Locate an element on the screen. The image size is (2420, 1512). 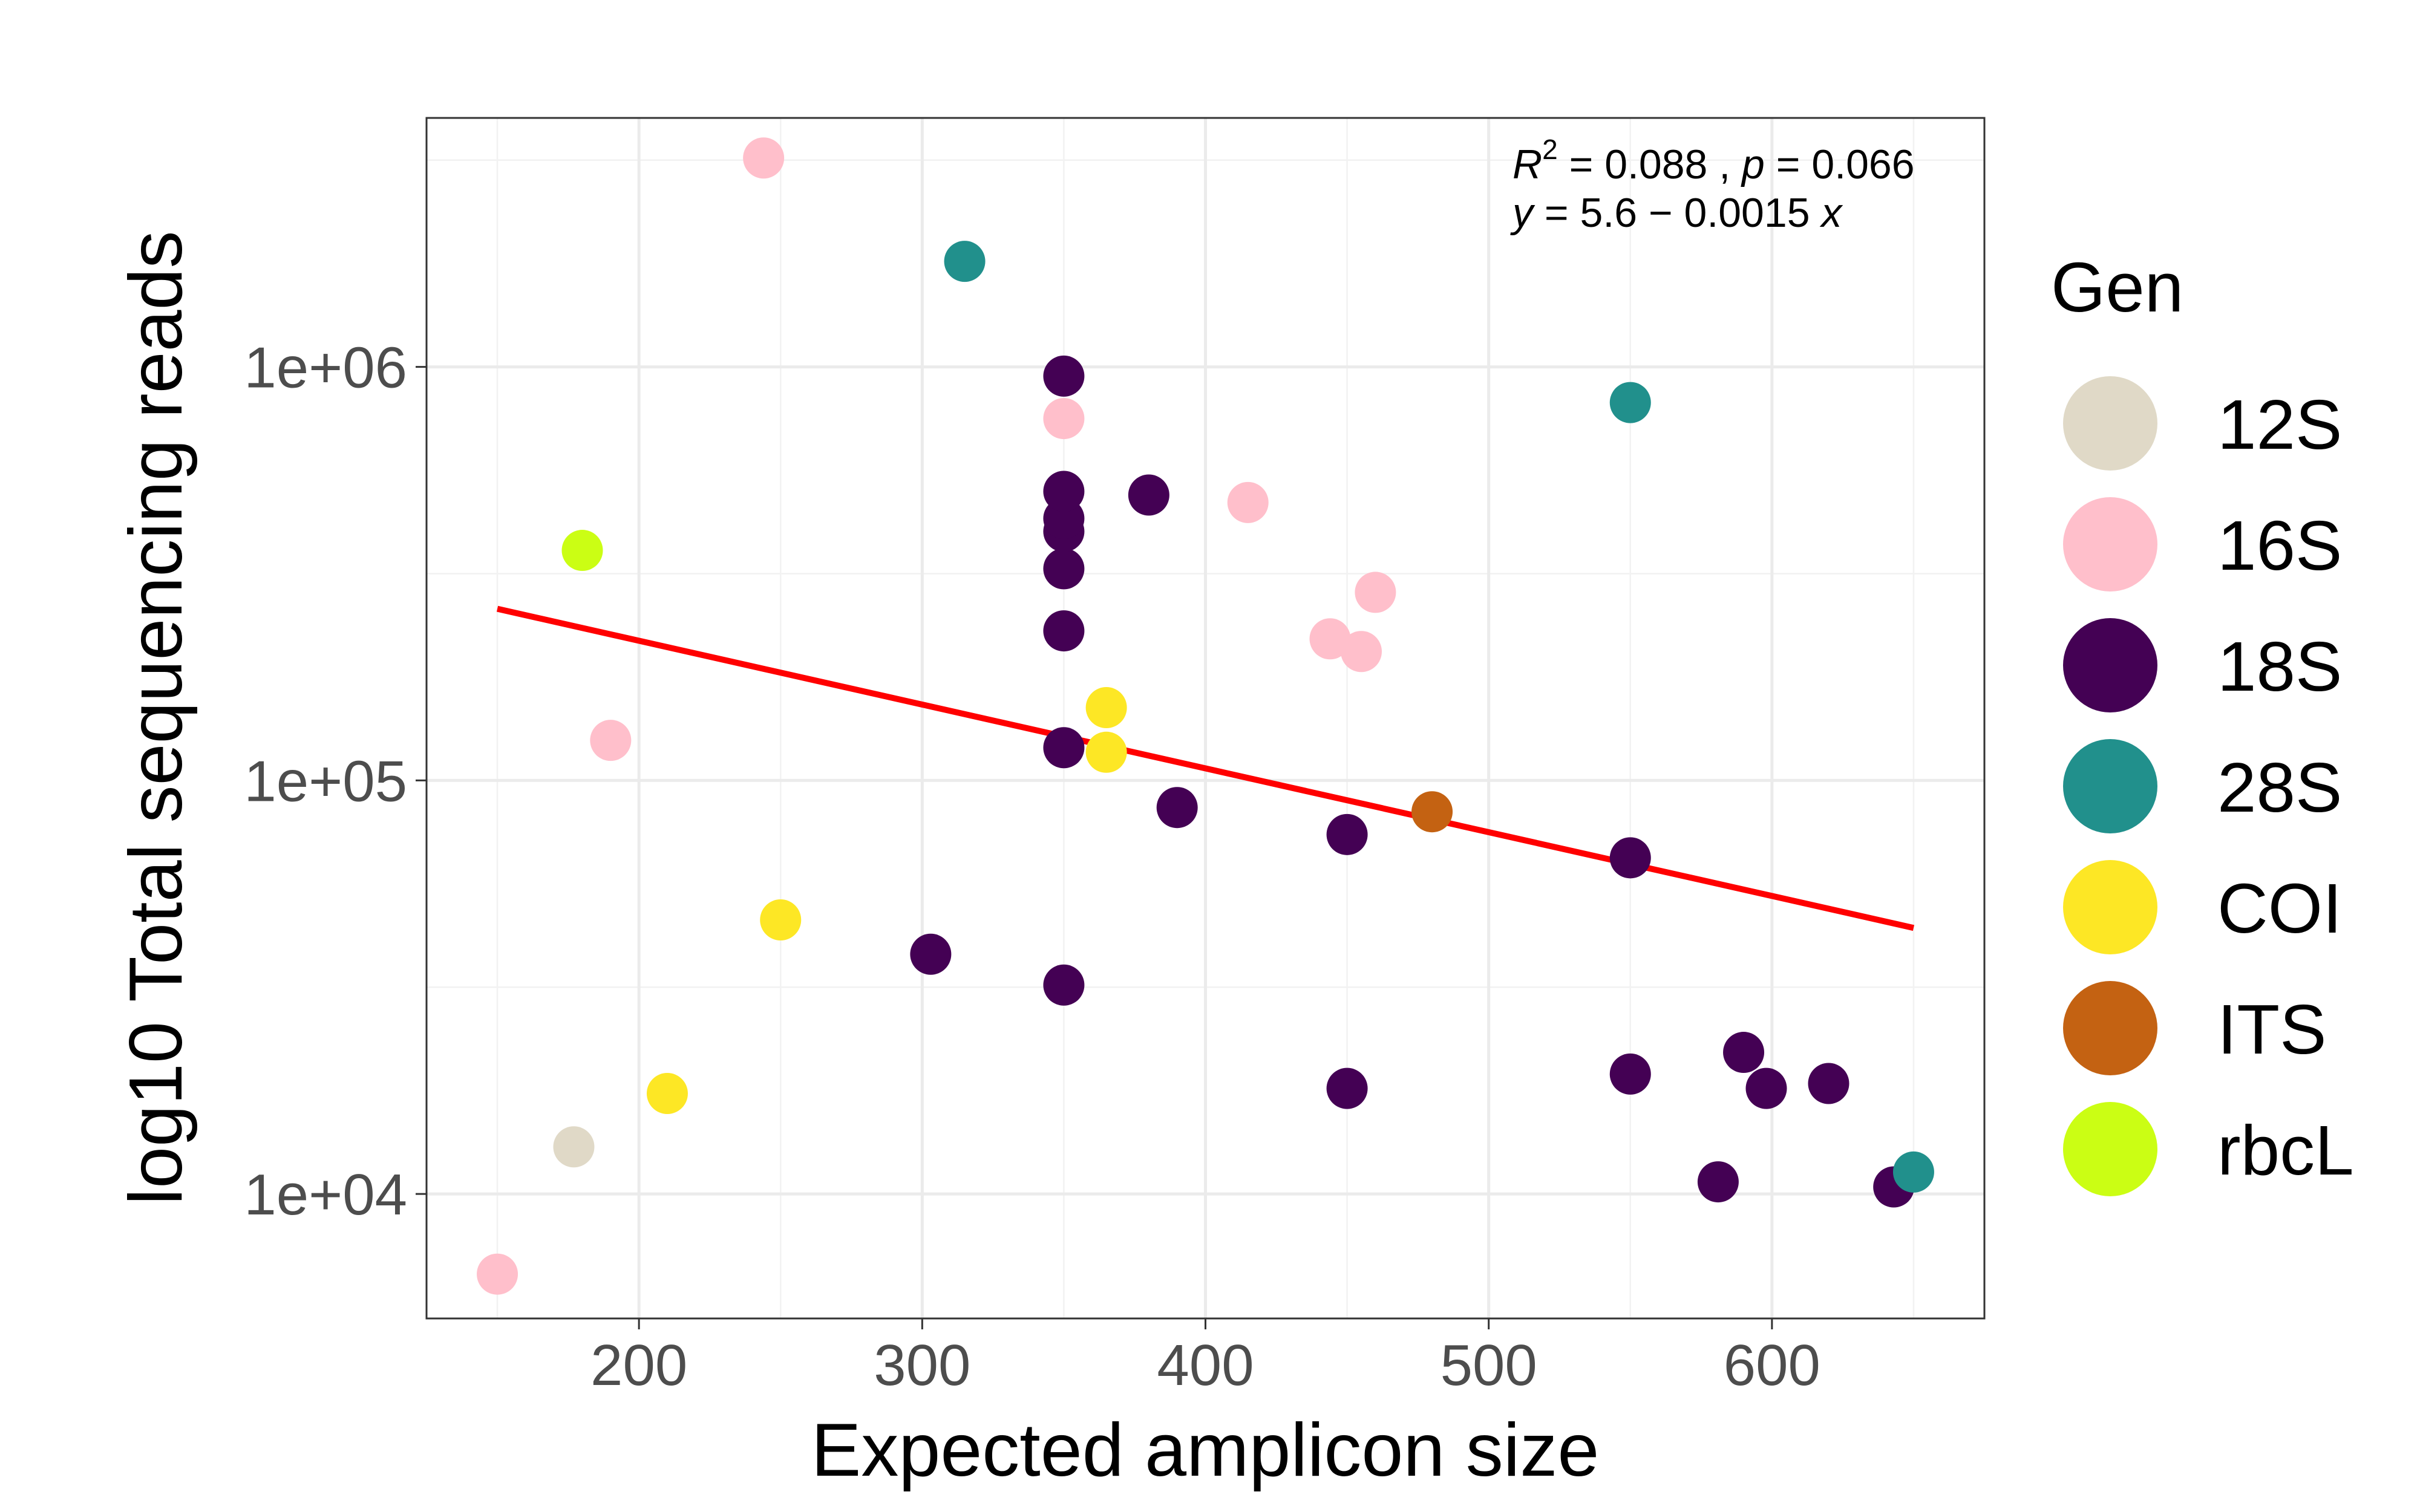
p-symbol: p is located at coordinates (1753, 164).